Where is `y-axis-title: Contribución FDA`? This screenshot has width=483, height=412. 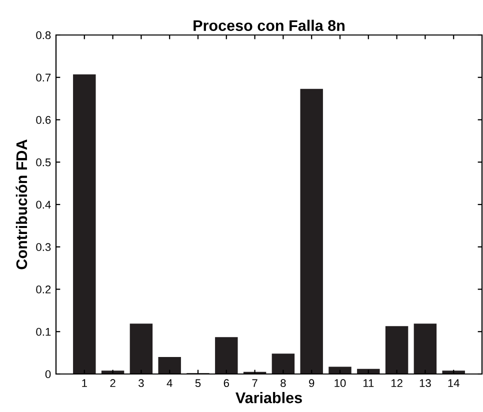 y-axis-title: Contribución FDA is located at coordinates (22, 205).